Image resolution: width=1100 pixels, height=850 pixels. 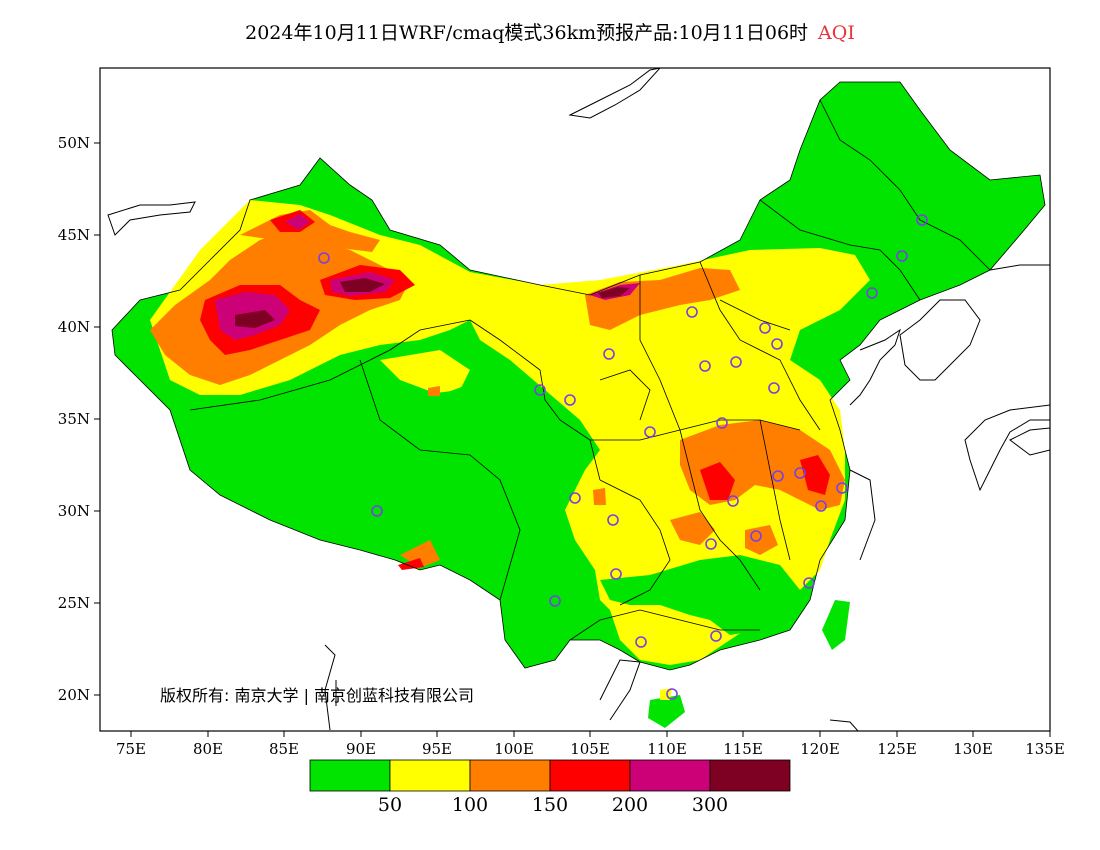 What do you see at coordinates (743, 749) in the screenshot?
I see `lon-label: 115E` at bounding box center [743, 749].